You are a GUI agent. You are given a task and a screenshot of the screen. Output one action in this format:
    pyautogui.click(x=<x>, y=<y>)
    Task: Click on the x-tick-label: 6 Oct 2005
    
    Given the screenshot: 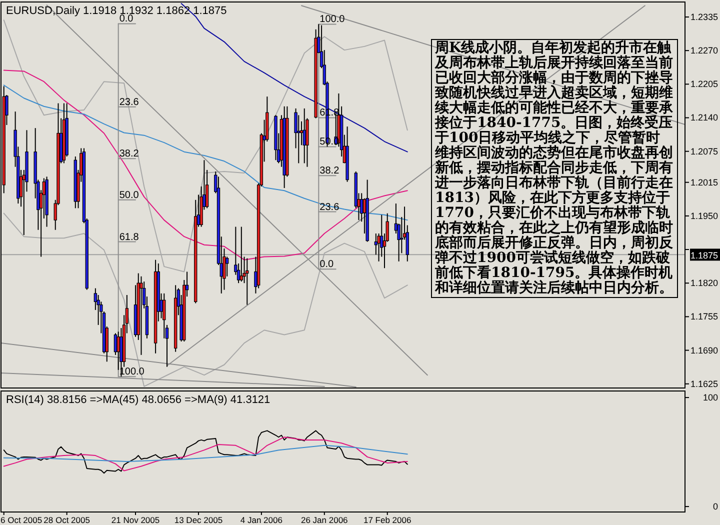 What is the action you would take?
    pyautogui.click(x=21, y=520)
    